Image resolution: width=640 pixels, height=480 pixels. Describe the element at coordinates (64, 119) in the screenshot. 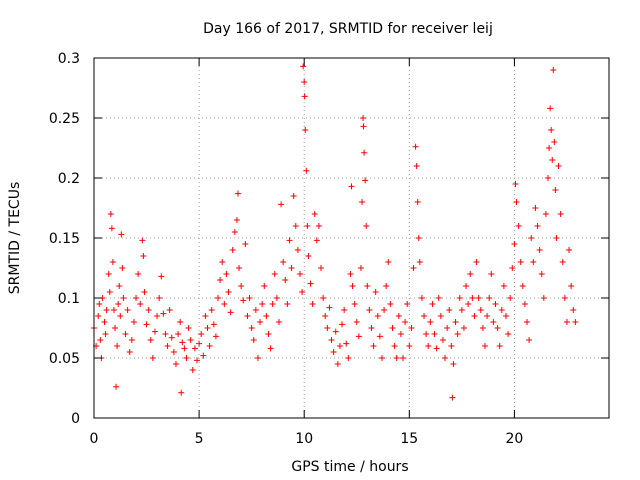

I see `y-tick-label: 0.25` at that location.